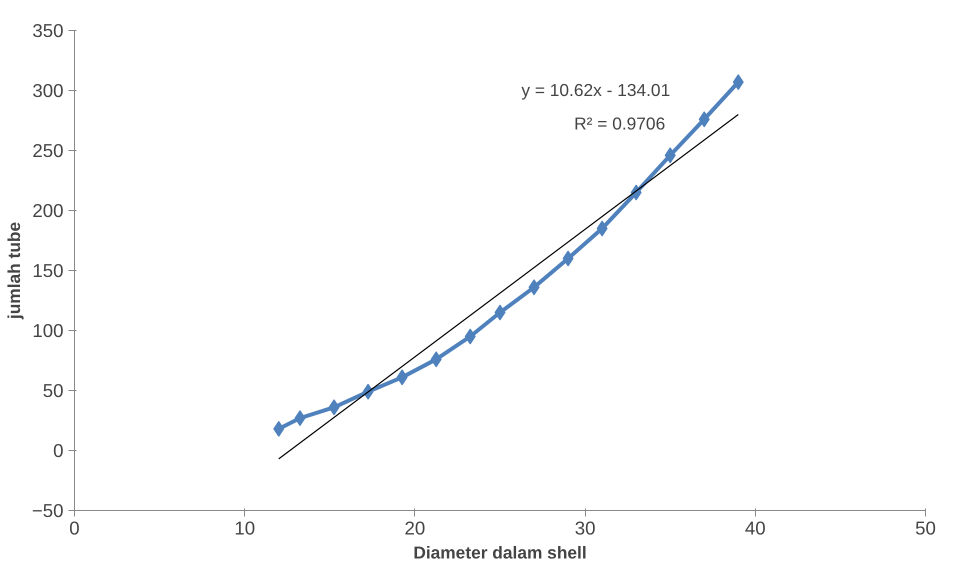 This screenshot has width=963, height=577. I want to click on y-tick-label: 250, so click(48, 150).